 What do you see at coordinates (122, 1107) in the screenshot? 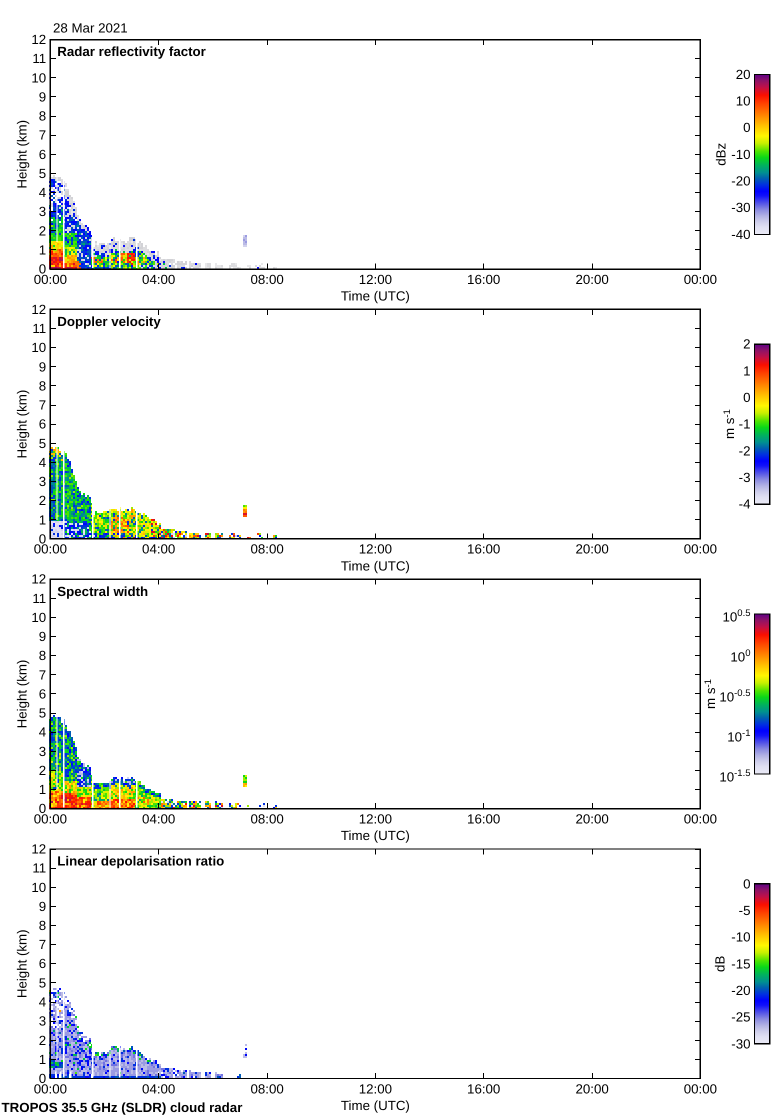
I see `svg-text:TROPOS 35.5 GHz (SLDR) cloud r: TROPOS 35.5 GHz (SLDR) cloud radar` at bounding box center [122, 1107].